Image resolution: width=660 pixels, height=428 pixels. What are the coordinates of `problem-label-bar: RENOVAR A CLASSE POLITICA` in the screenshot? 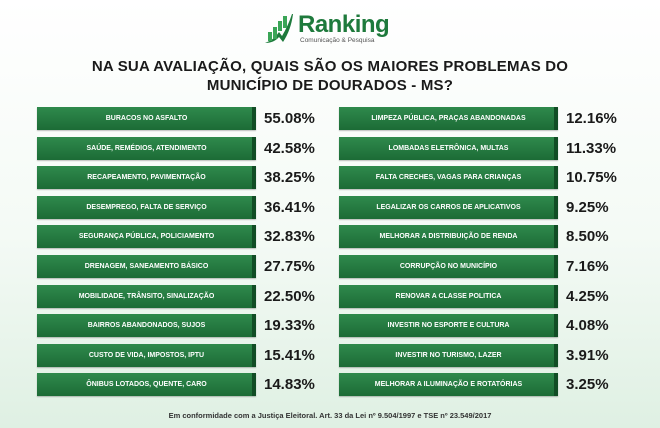 It's located at (448, 296).